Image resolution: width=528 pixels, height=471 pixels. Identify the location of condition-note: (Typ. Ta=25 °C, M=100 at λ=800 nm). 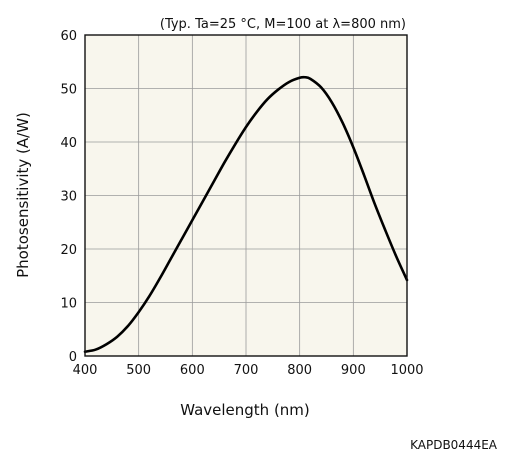
(283, 24).